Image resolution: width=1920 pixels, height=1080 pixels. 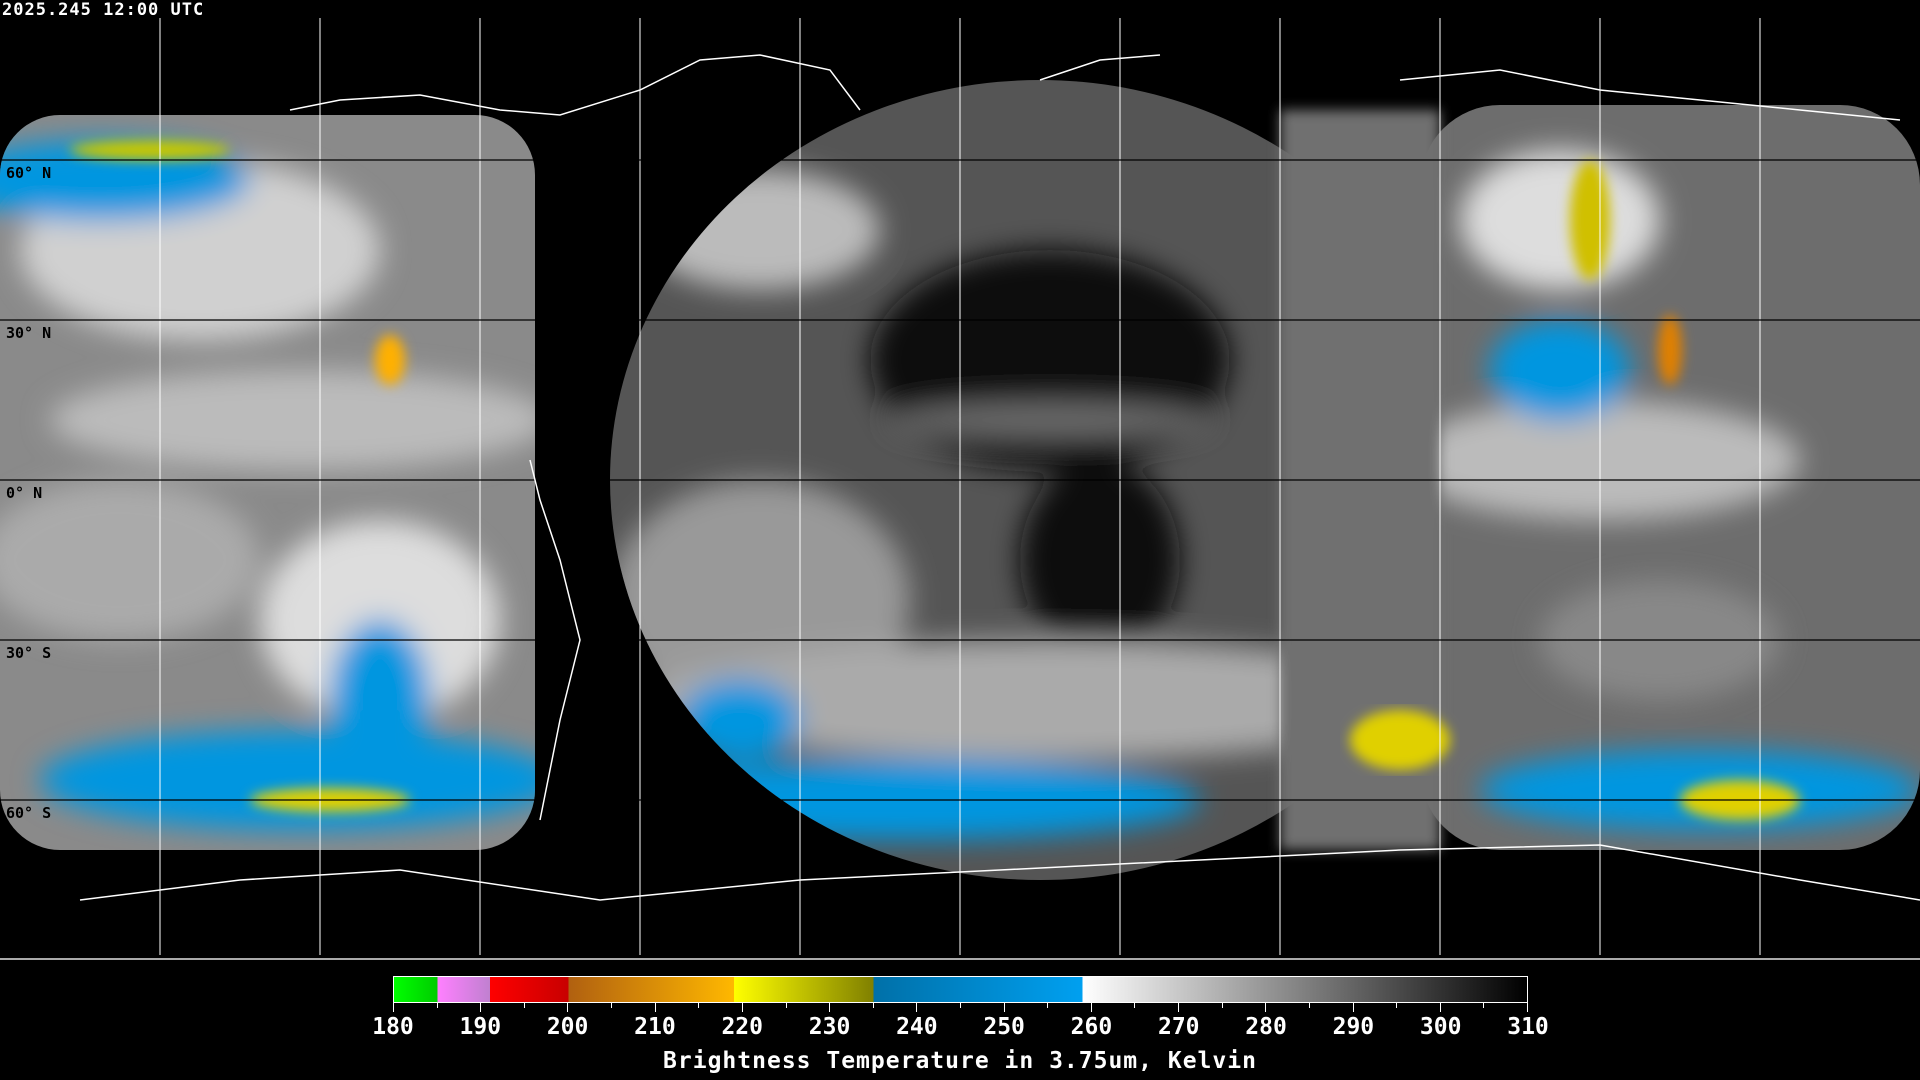 What do you see at coordinates (24, 493) in the screenshot?
I see `lat-label-0n: 0° N` at bounding box center [24, 493].